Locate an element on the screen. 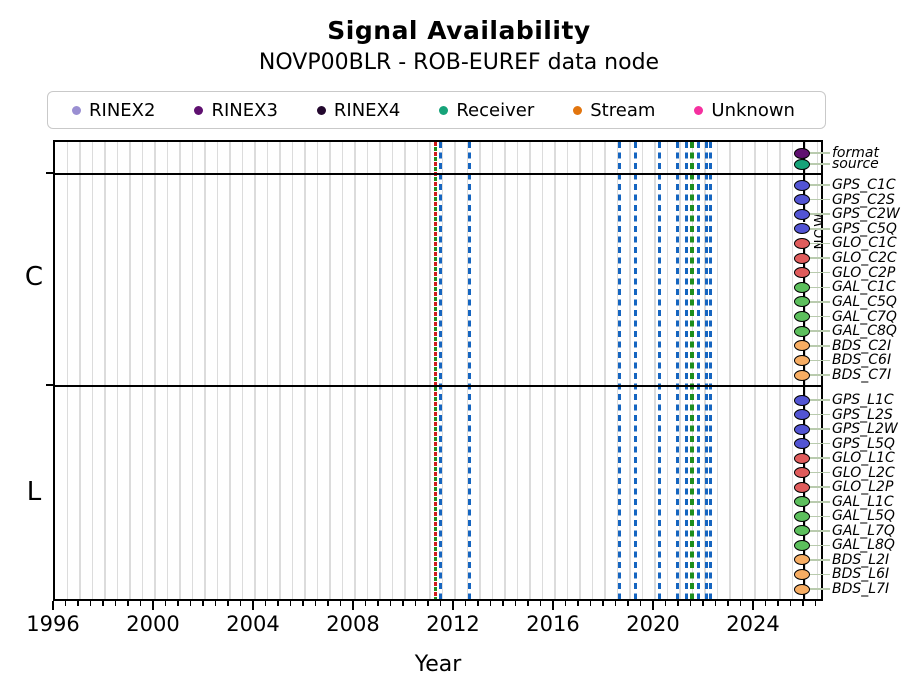  signal-row-label: GPS_L2W is located at coordinates (865, 429).